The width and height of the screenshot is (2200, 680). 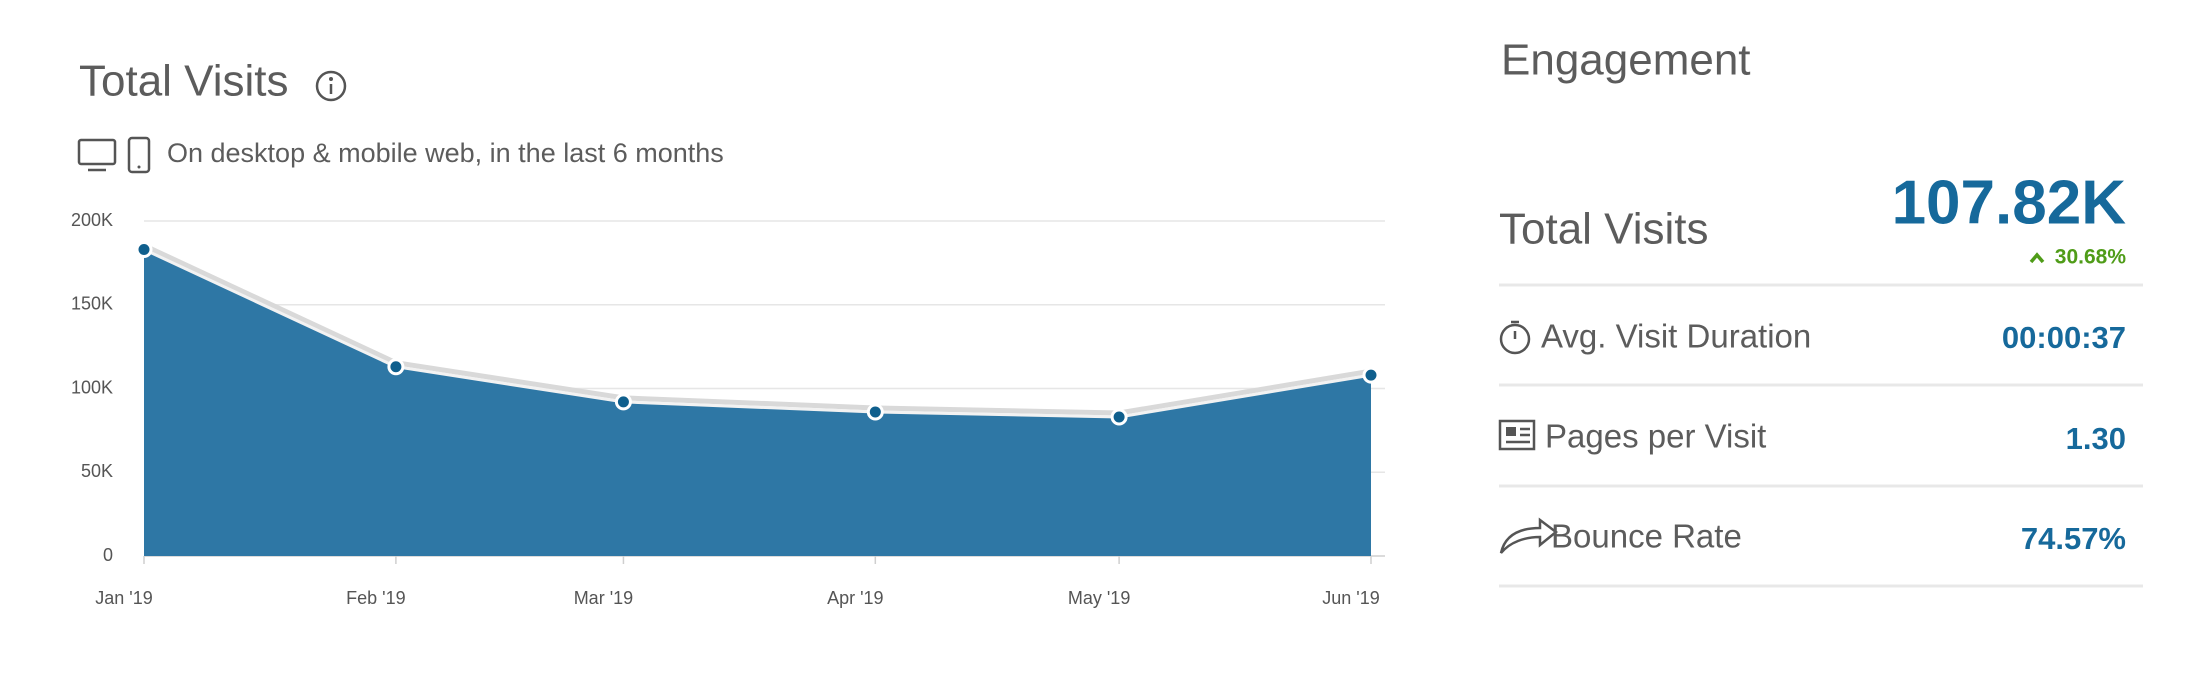 I want to click on x-tick-label: Mar '19, so click(x=603, y=598).